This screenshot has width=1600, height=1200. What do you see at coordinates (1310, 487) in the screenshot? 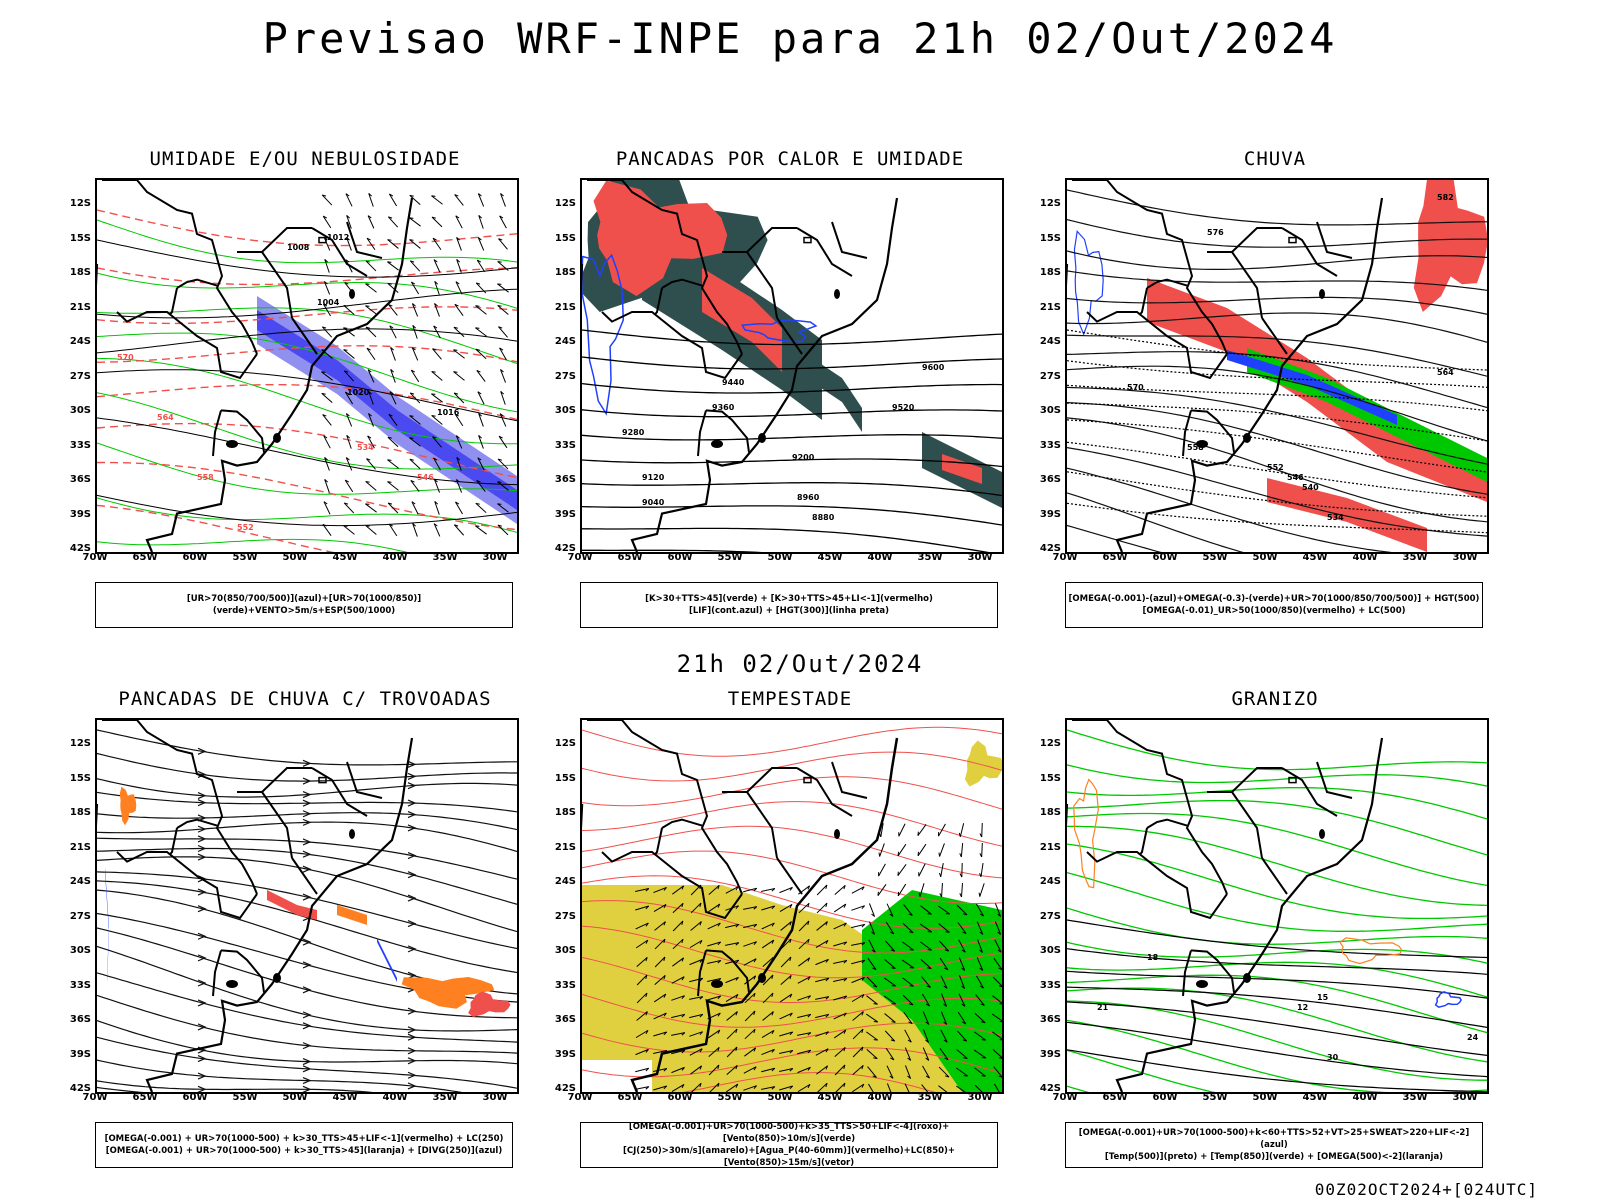
I see `contour-label: 540` at bounding box center [1310, 487].